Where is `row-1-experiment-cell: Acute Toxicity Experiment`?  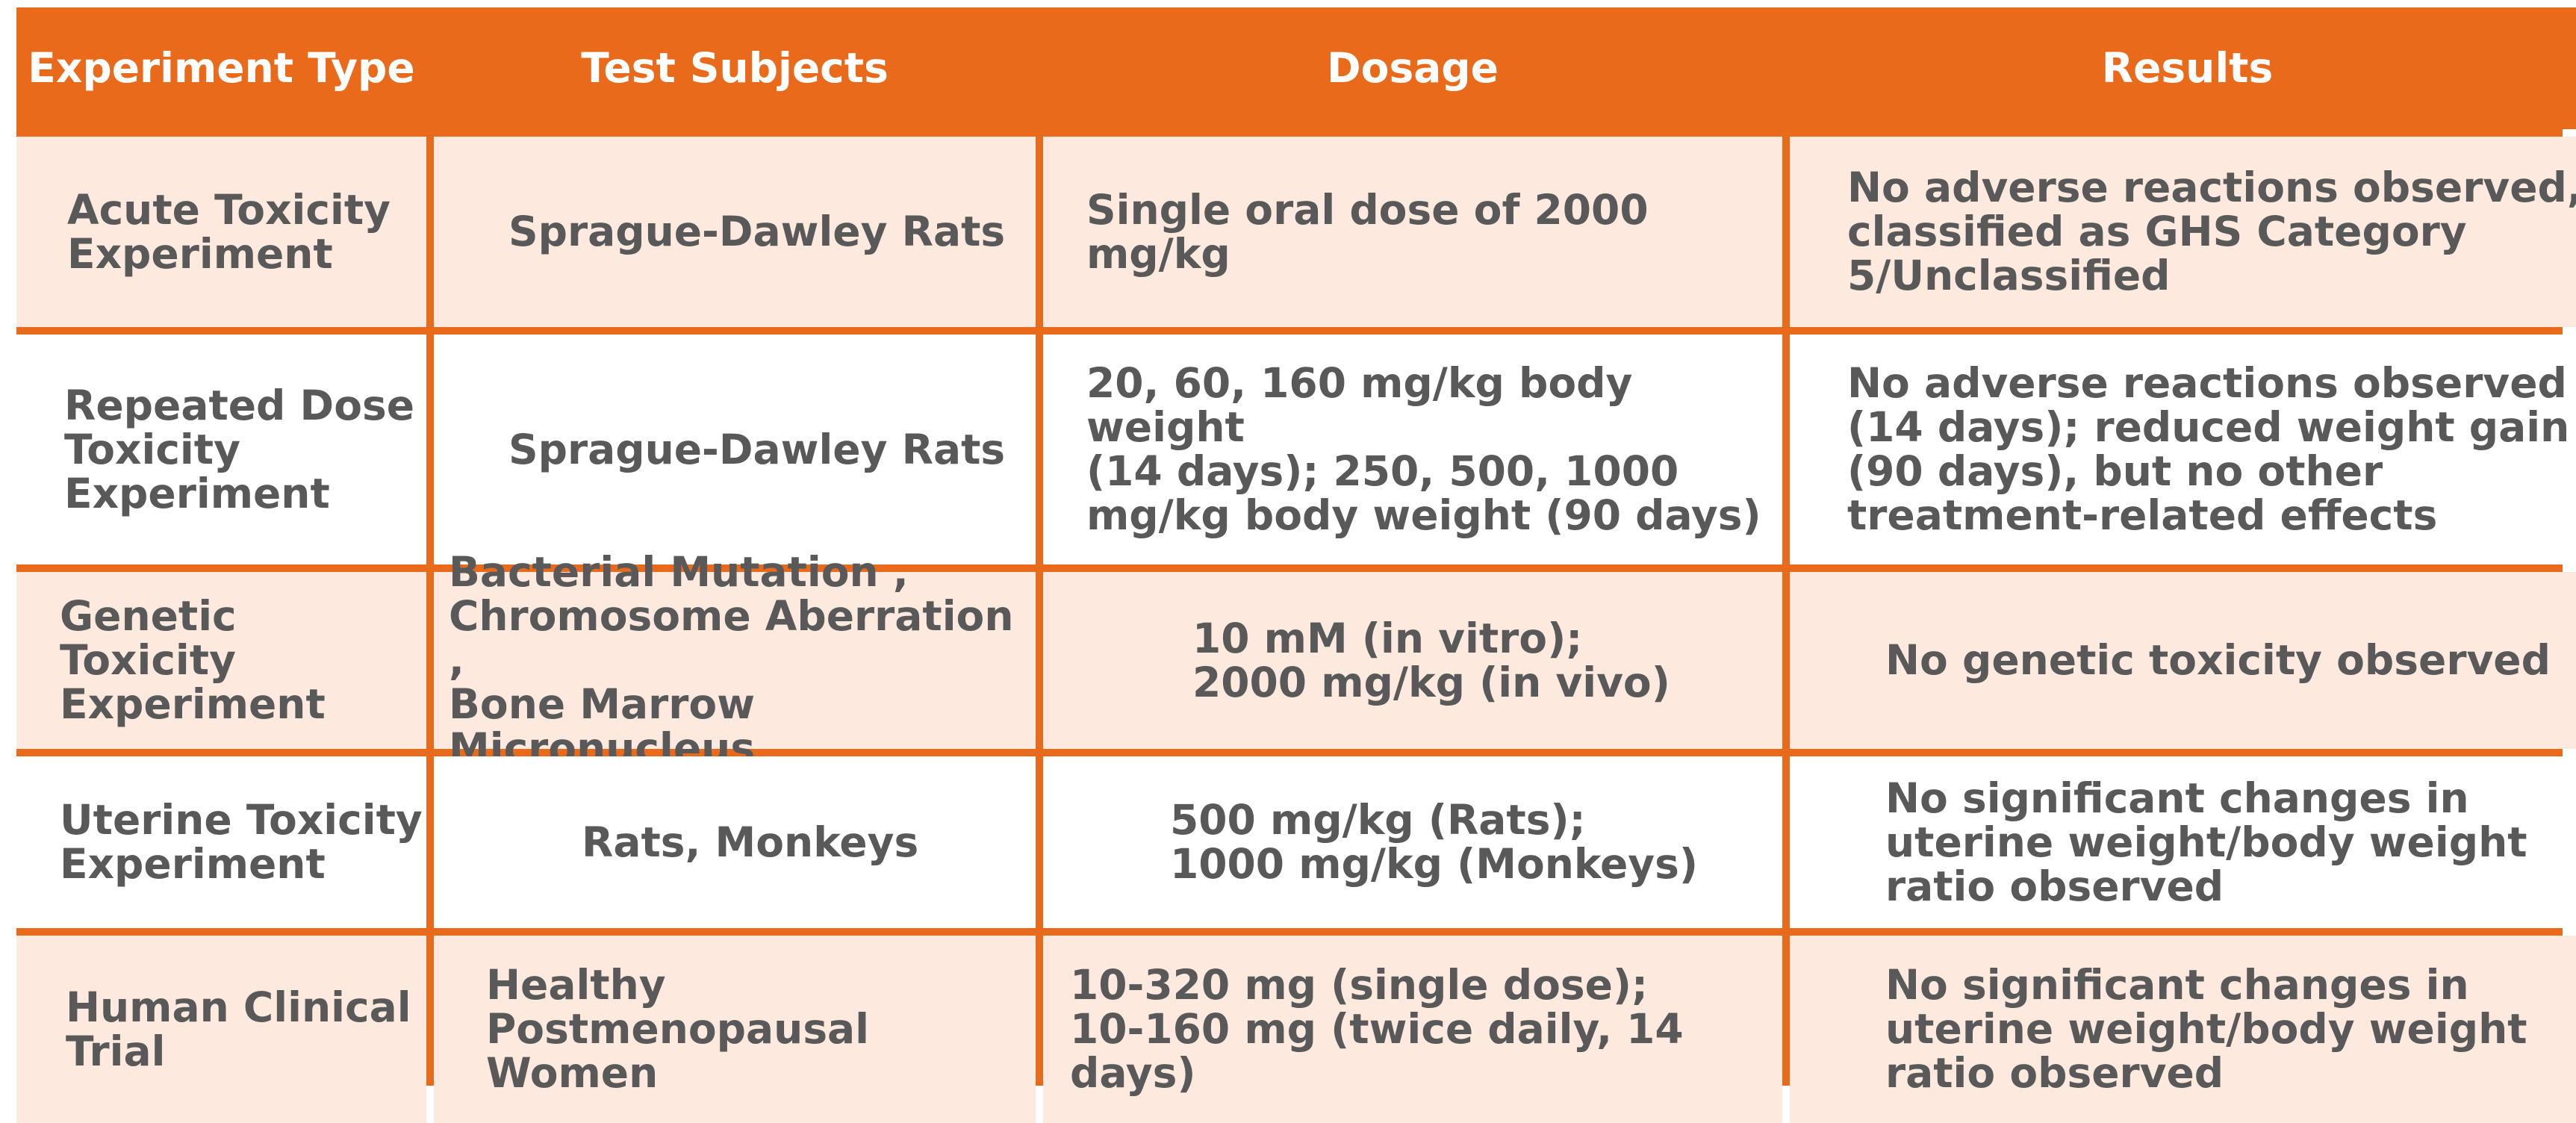
row-1-experiment-cell: Acute Toxicity Experiment is located at coordinates (221, 232).